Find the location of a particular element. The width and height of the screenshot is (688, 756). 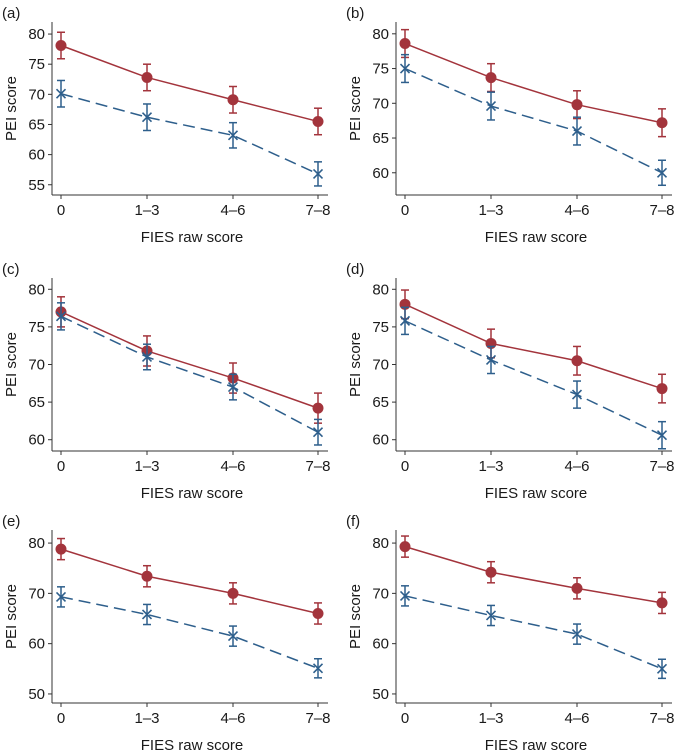

y-tick-label: 55 is located at coordinates (36, 185).